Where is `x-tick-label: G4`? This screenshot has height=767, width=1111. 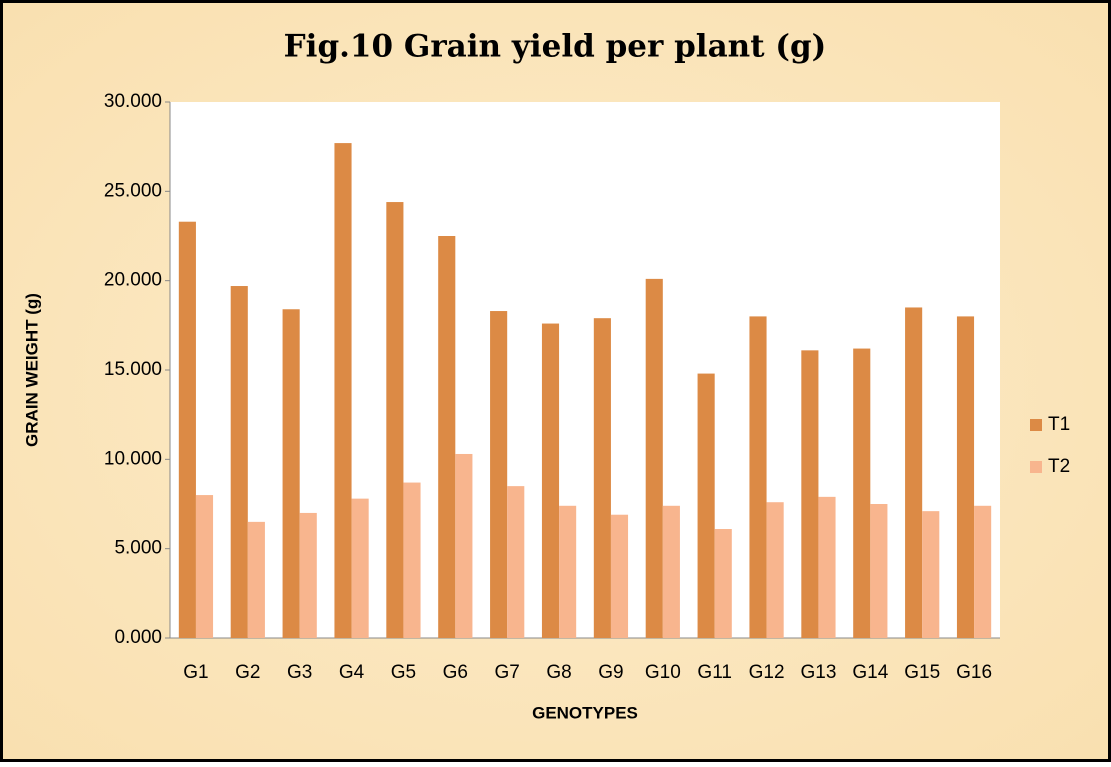
x-tick-label: G4 is located at coordinates (352, 672).